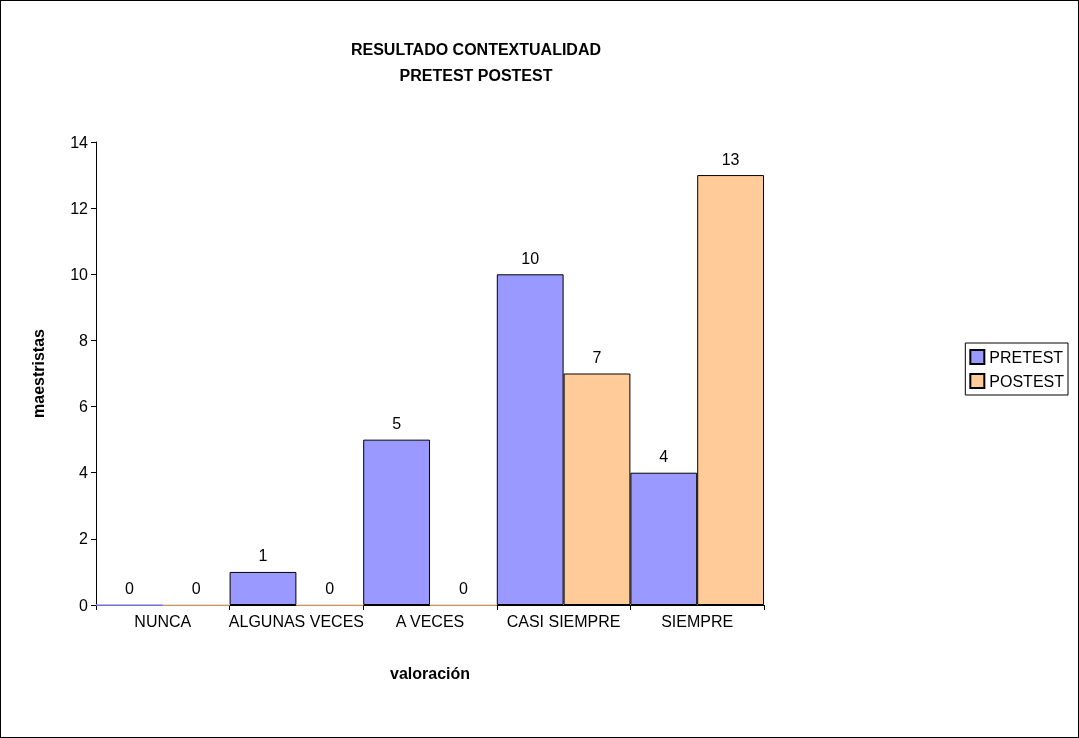 Image resolution: width=1079 pixels, height=738 pixels. What do you see at coordinates (84, 407) in the screenshot?
I see `y-tick-label: 6` at bounding box center [84, 407].